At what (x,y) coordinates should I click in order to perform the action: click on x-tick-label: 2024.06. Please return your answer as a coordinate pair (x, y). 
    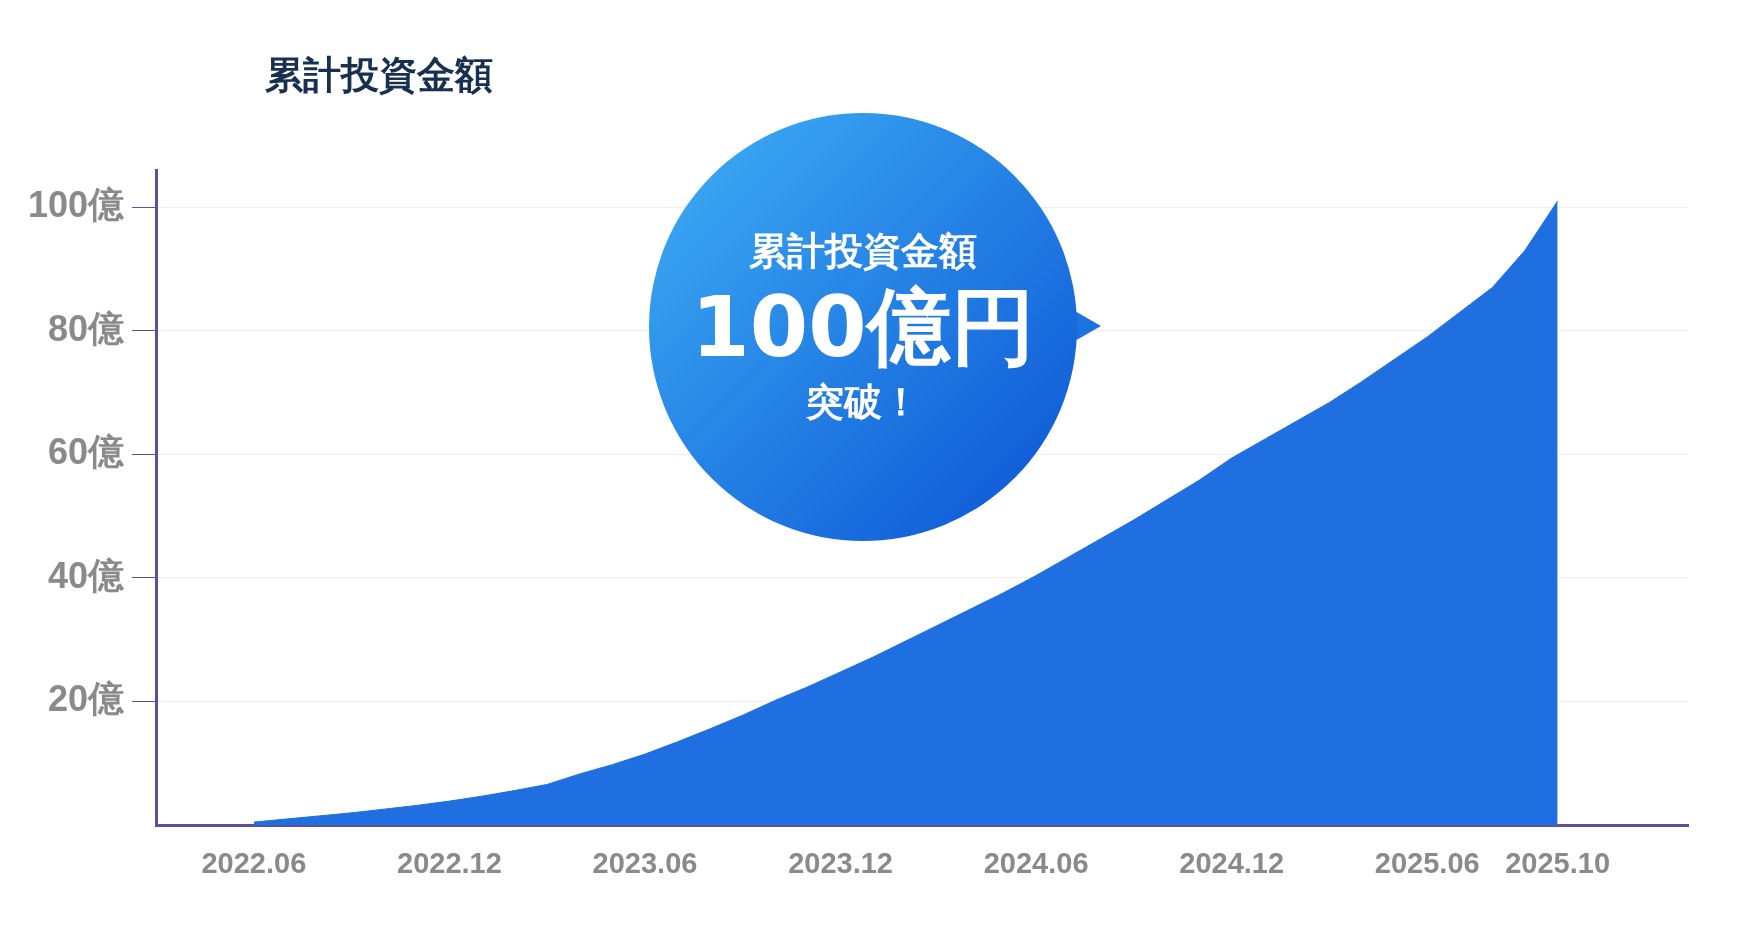
    Looking at the image, I should click on (1036, 862).